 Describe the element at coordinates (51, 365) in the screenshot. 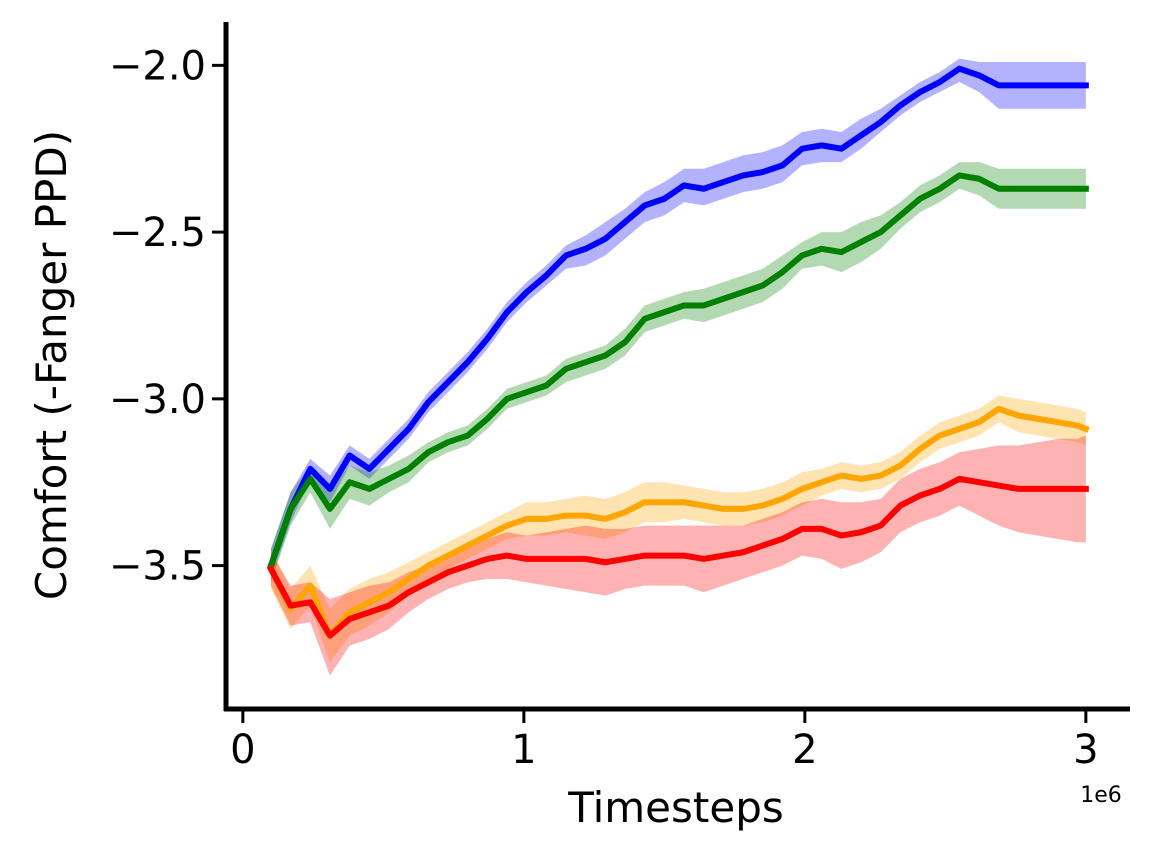

I see `y-axis-label: Comfort (-Fanger PPD)` at that location.